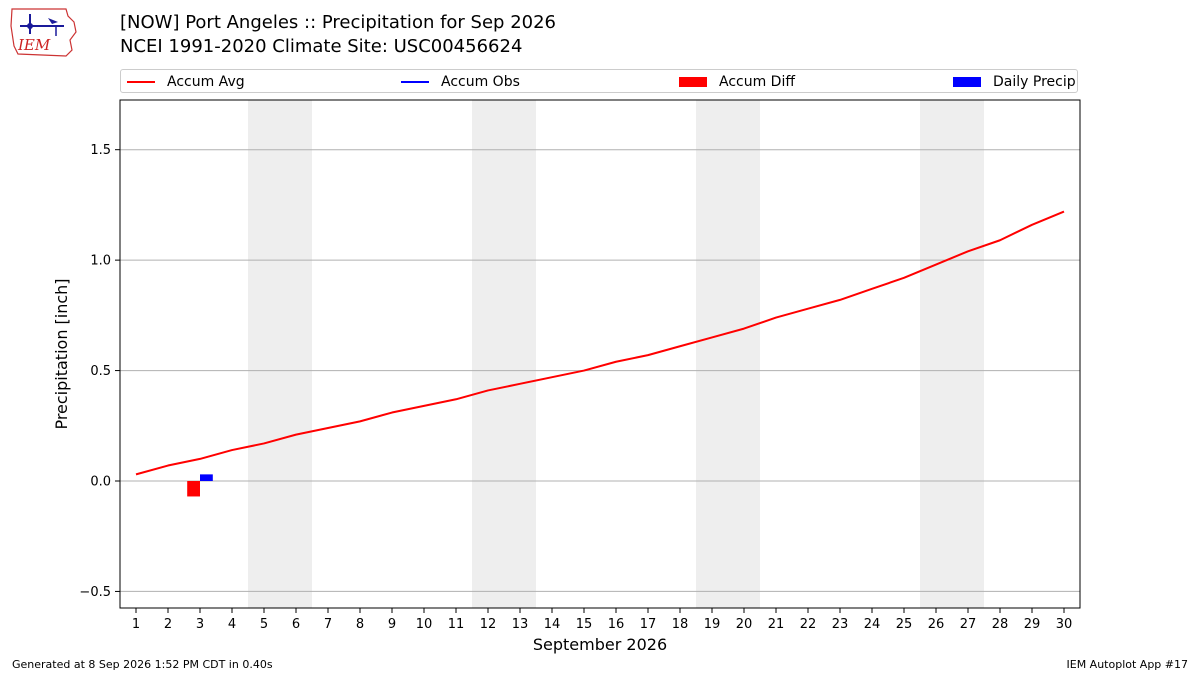 Image resolution: width=1200 pixels, height=675 pixels. What do you see at coordinates (1034, 82) in the screenshot?
I see `legend-label-daily-precip: Daily Precip` at bounding box center [1034, 82].